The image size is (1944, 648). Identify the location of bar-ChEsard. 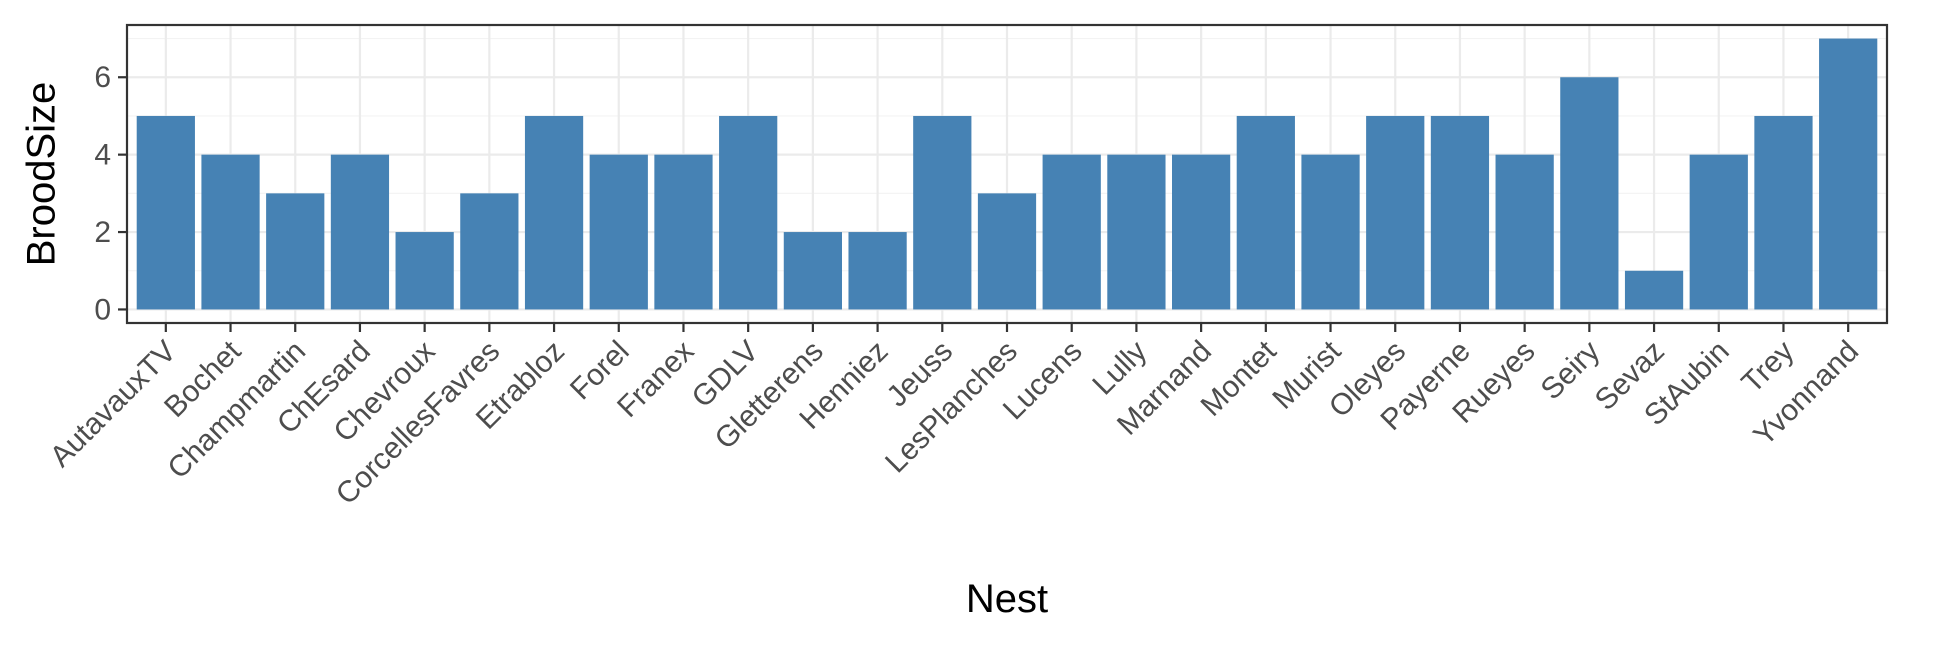
(360, 232).